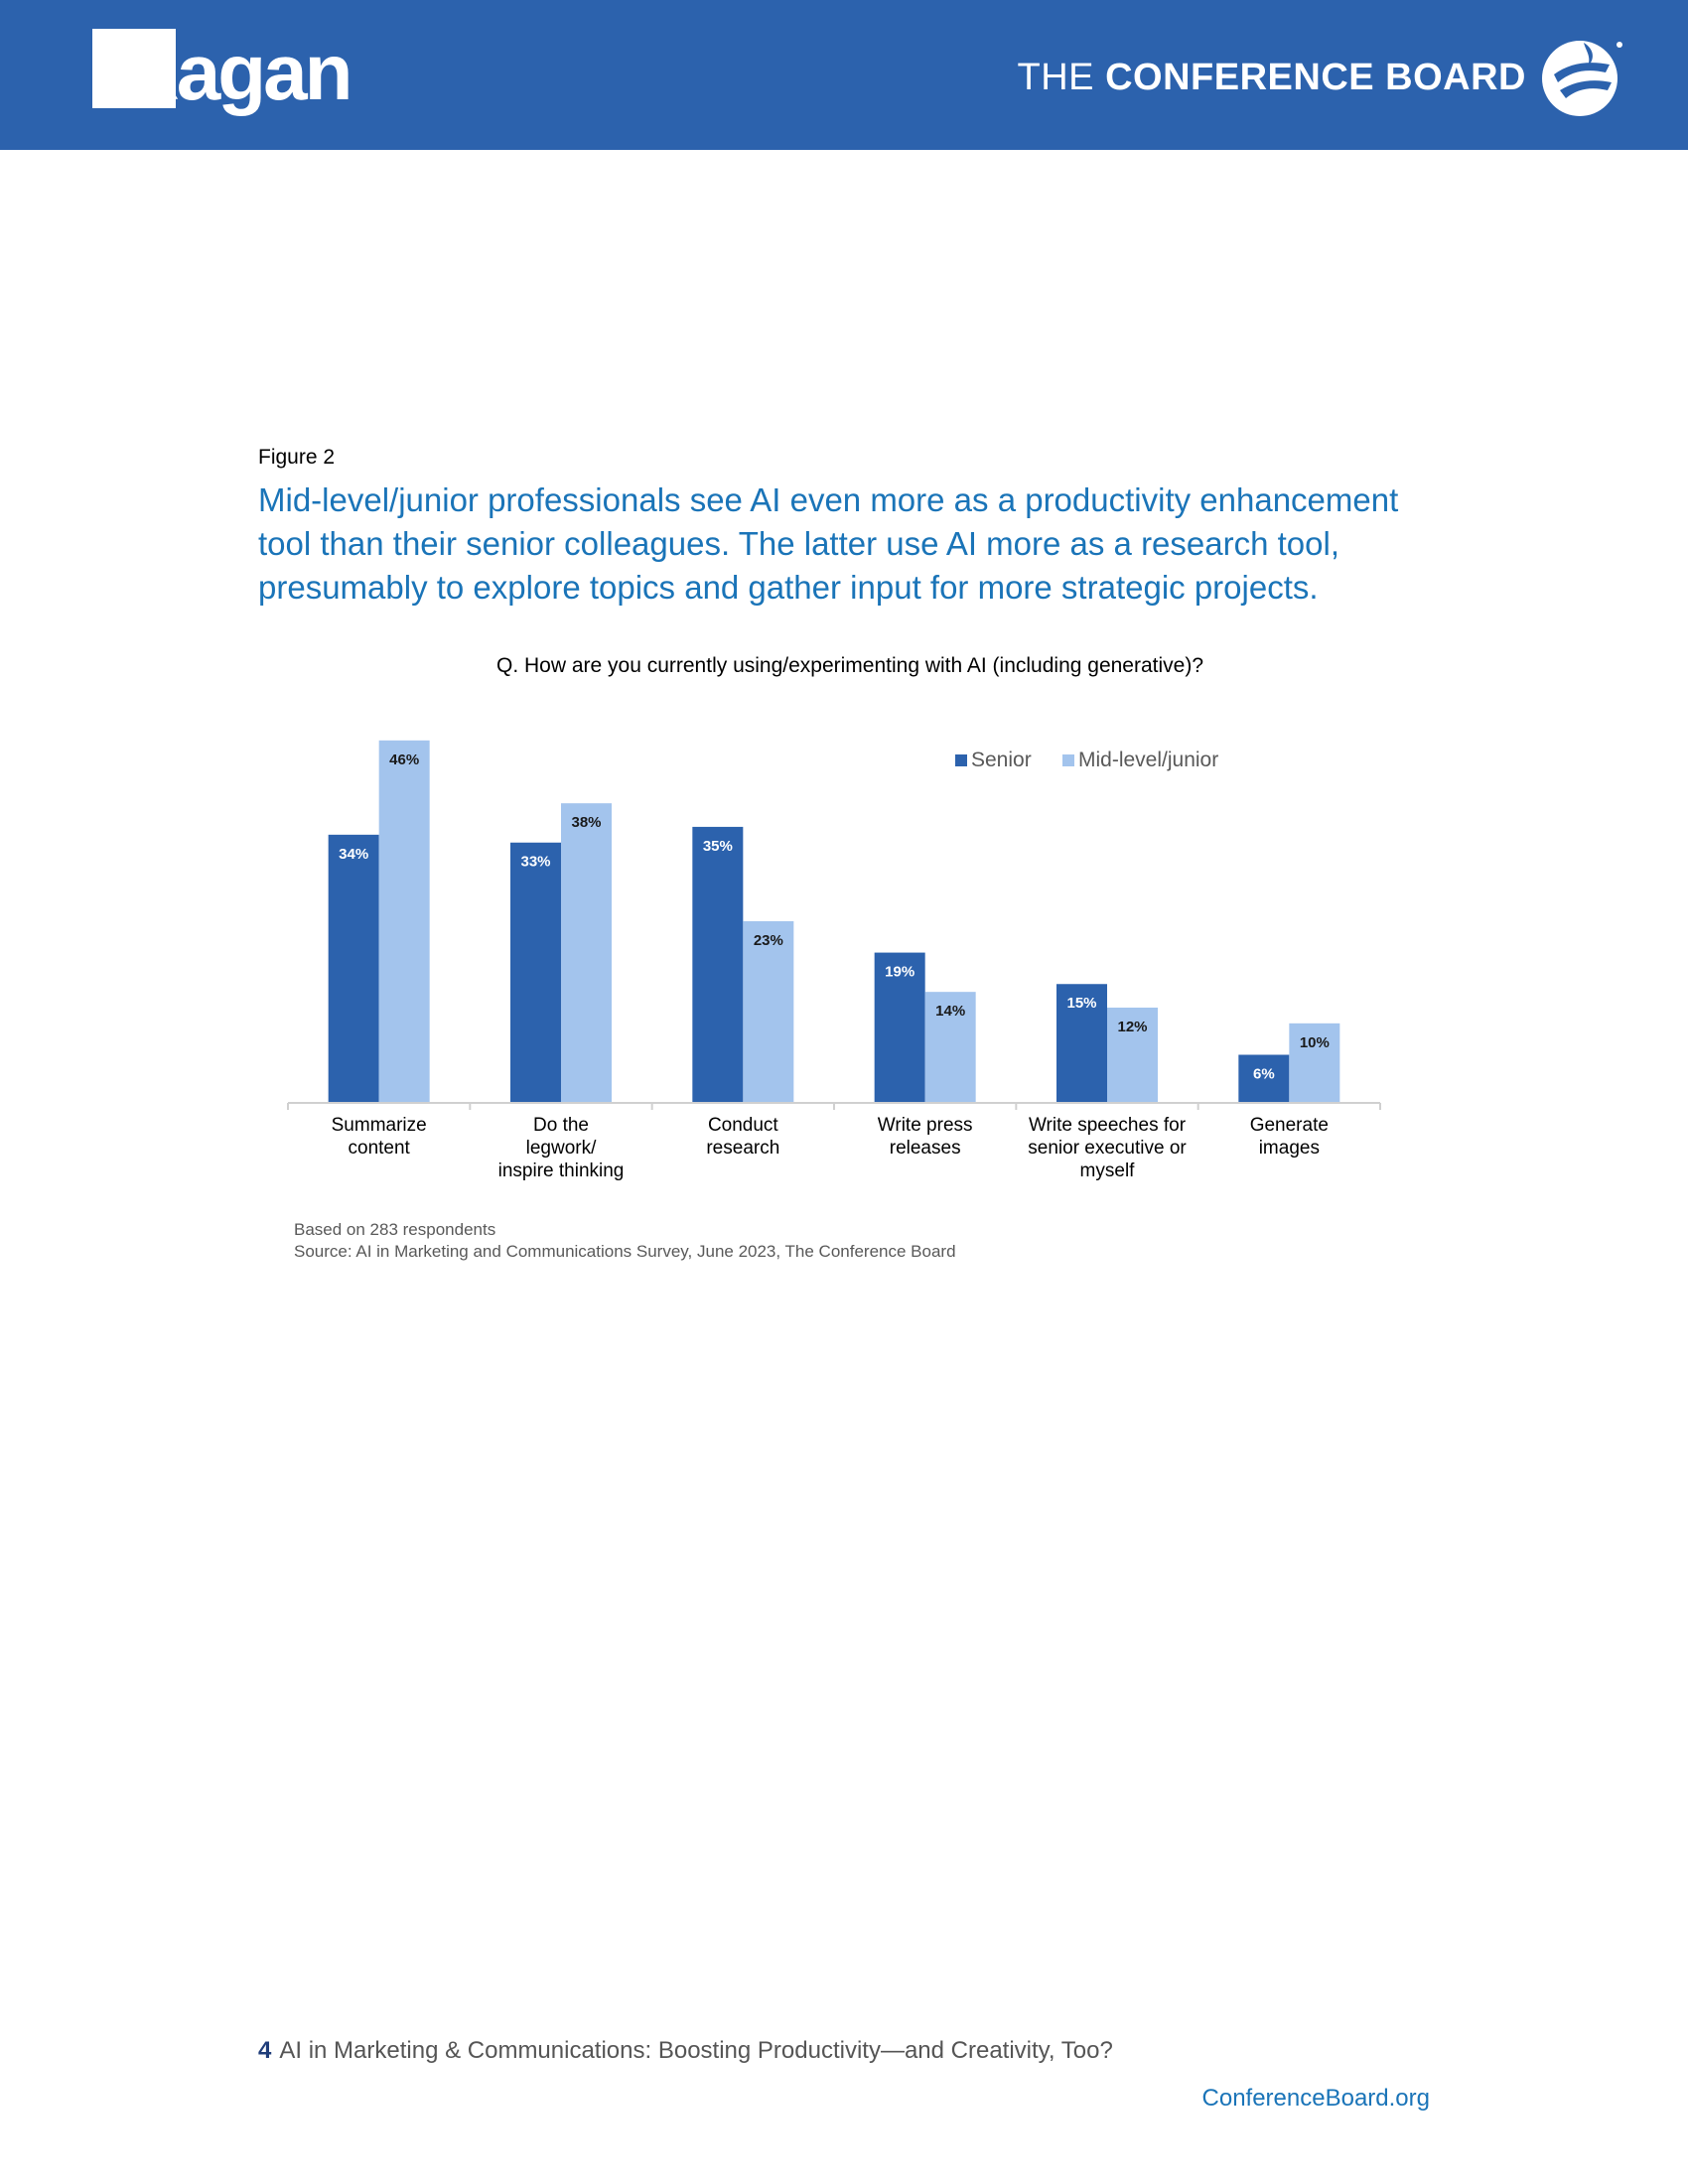 This screenshot has height=2184, width=1688. Describe the element at coordinates (1582, 78) in the screenshot. I see `torch-globe-icon` at that location.